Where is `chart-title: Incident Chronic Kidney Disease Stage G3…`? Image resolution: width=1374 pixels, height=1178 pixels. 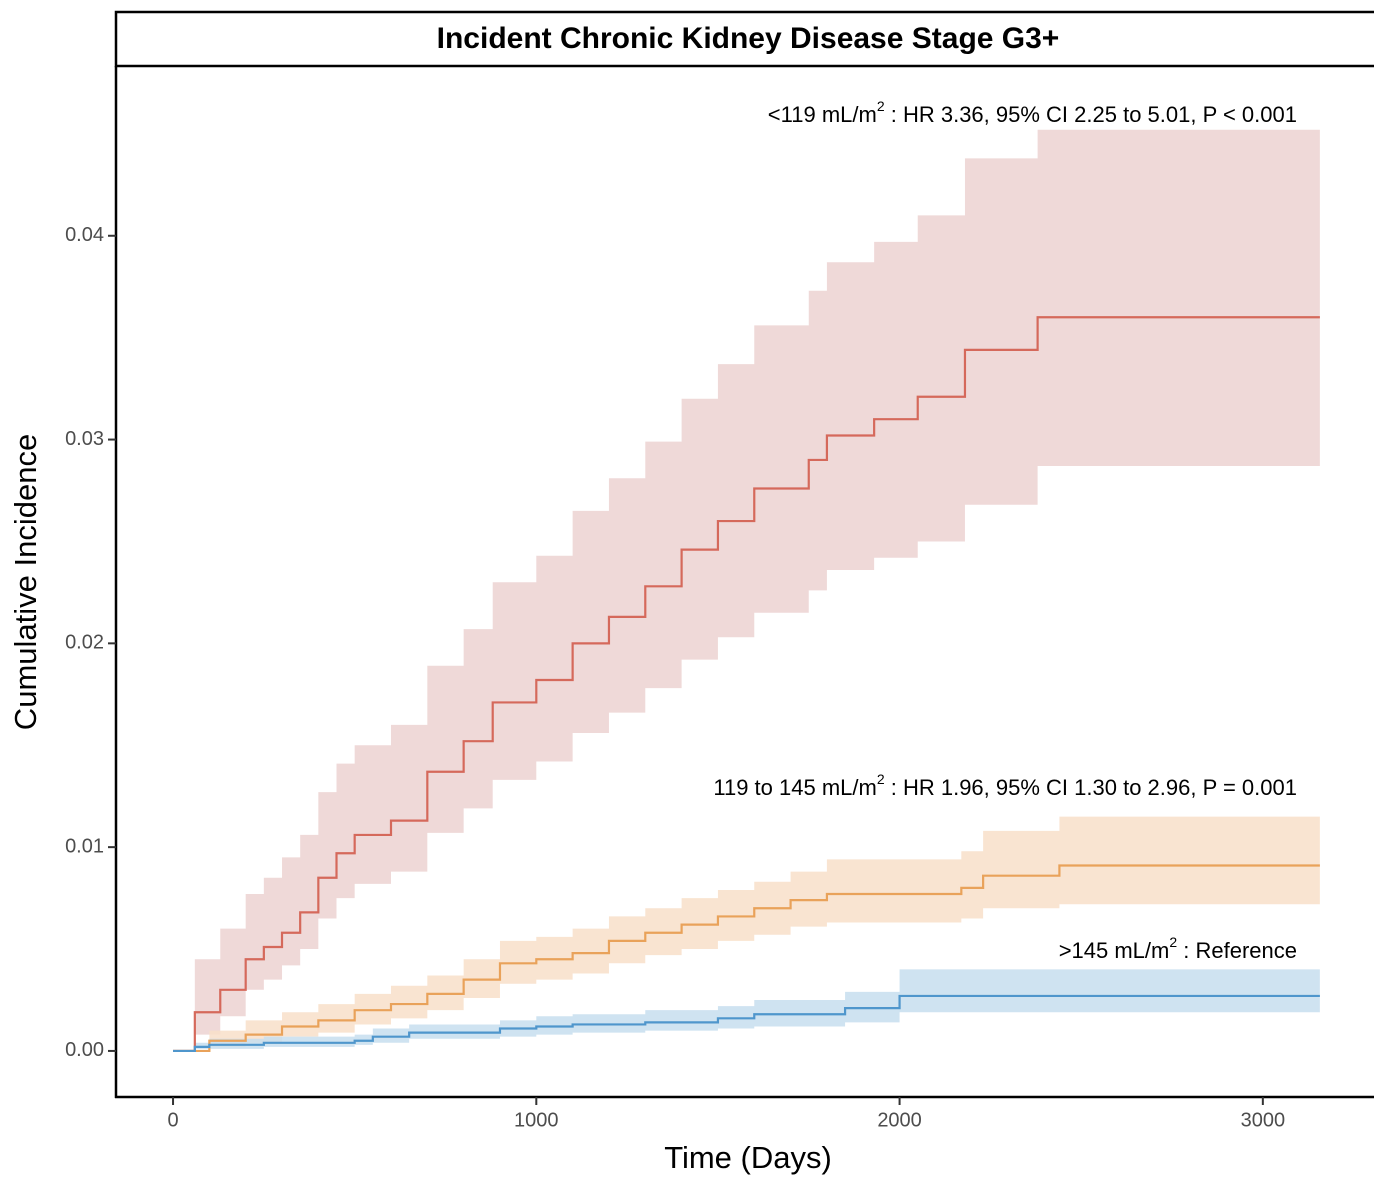 chart-title: Incident Chronic Kidney Disease Stage G3… is located at coordinates (748, 38).